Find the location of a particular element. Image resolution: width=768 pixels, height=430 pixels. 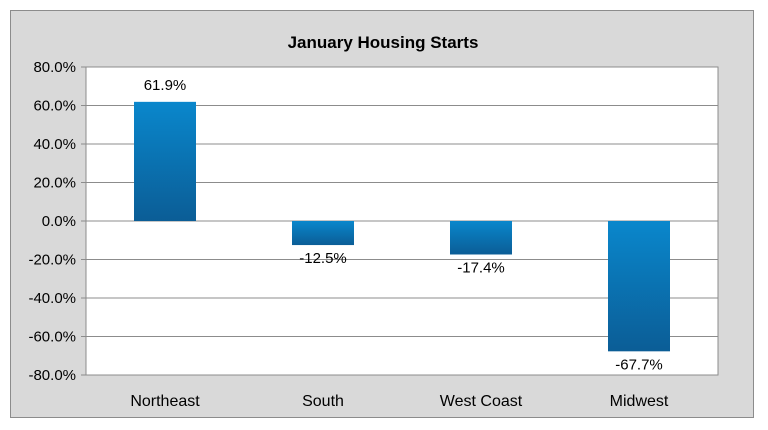

data-label: -12.5% is located at coordinates (323, 258).